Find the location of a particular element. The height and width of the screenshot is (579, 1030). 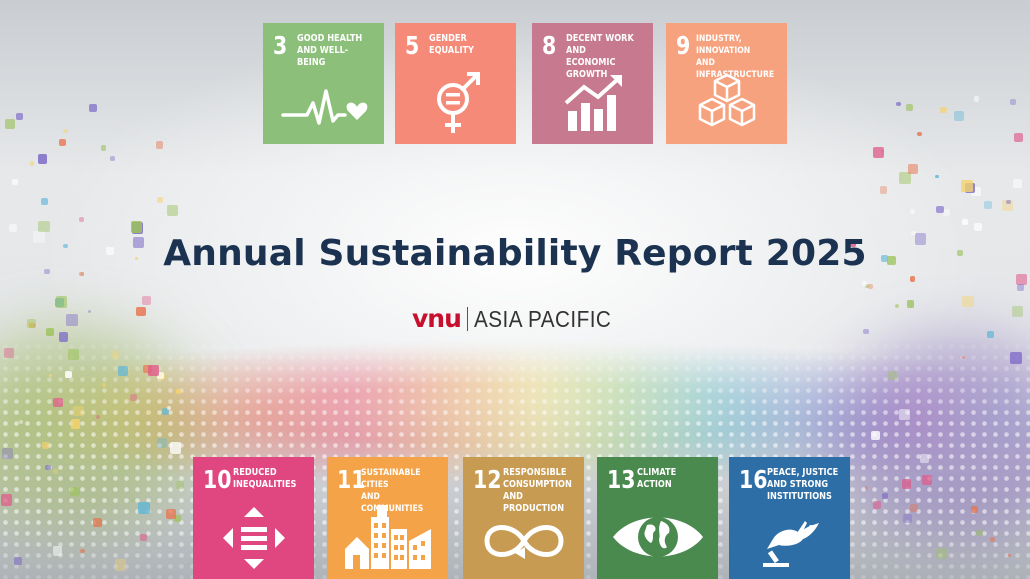

report-title: Annual Sustainability Report 2025 is located at coordinates (515, 253).